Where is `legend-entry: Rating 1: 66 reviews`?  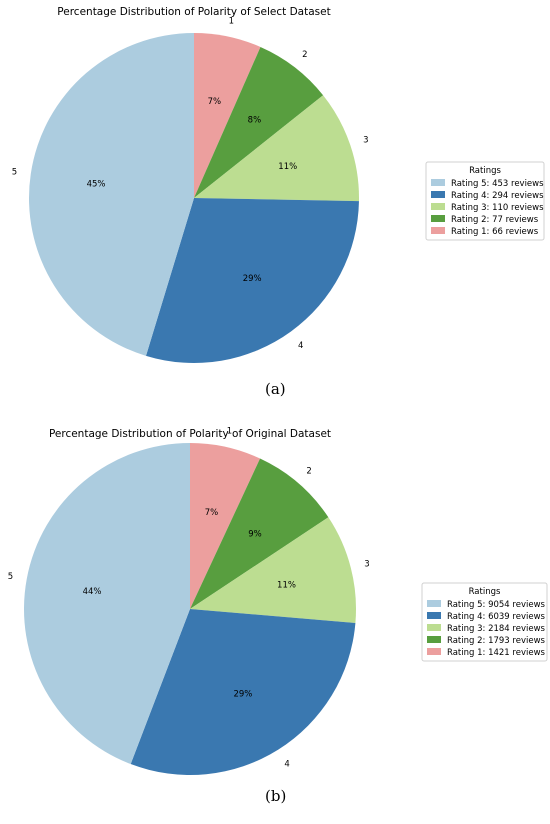
legend-entry: Rating 1: 66 reviews is located at coordinates (495, 232).